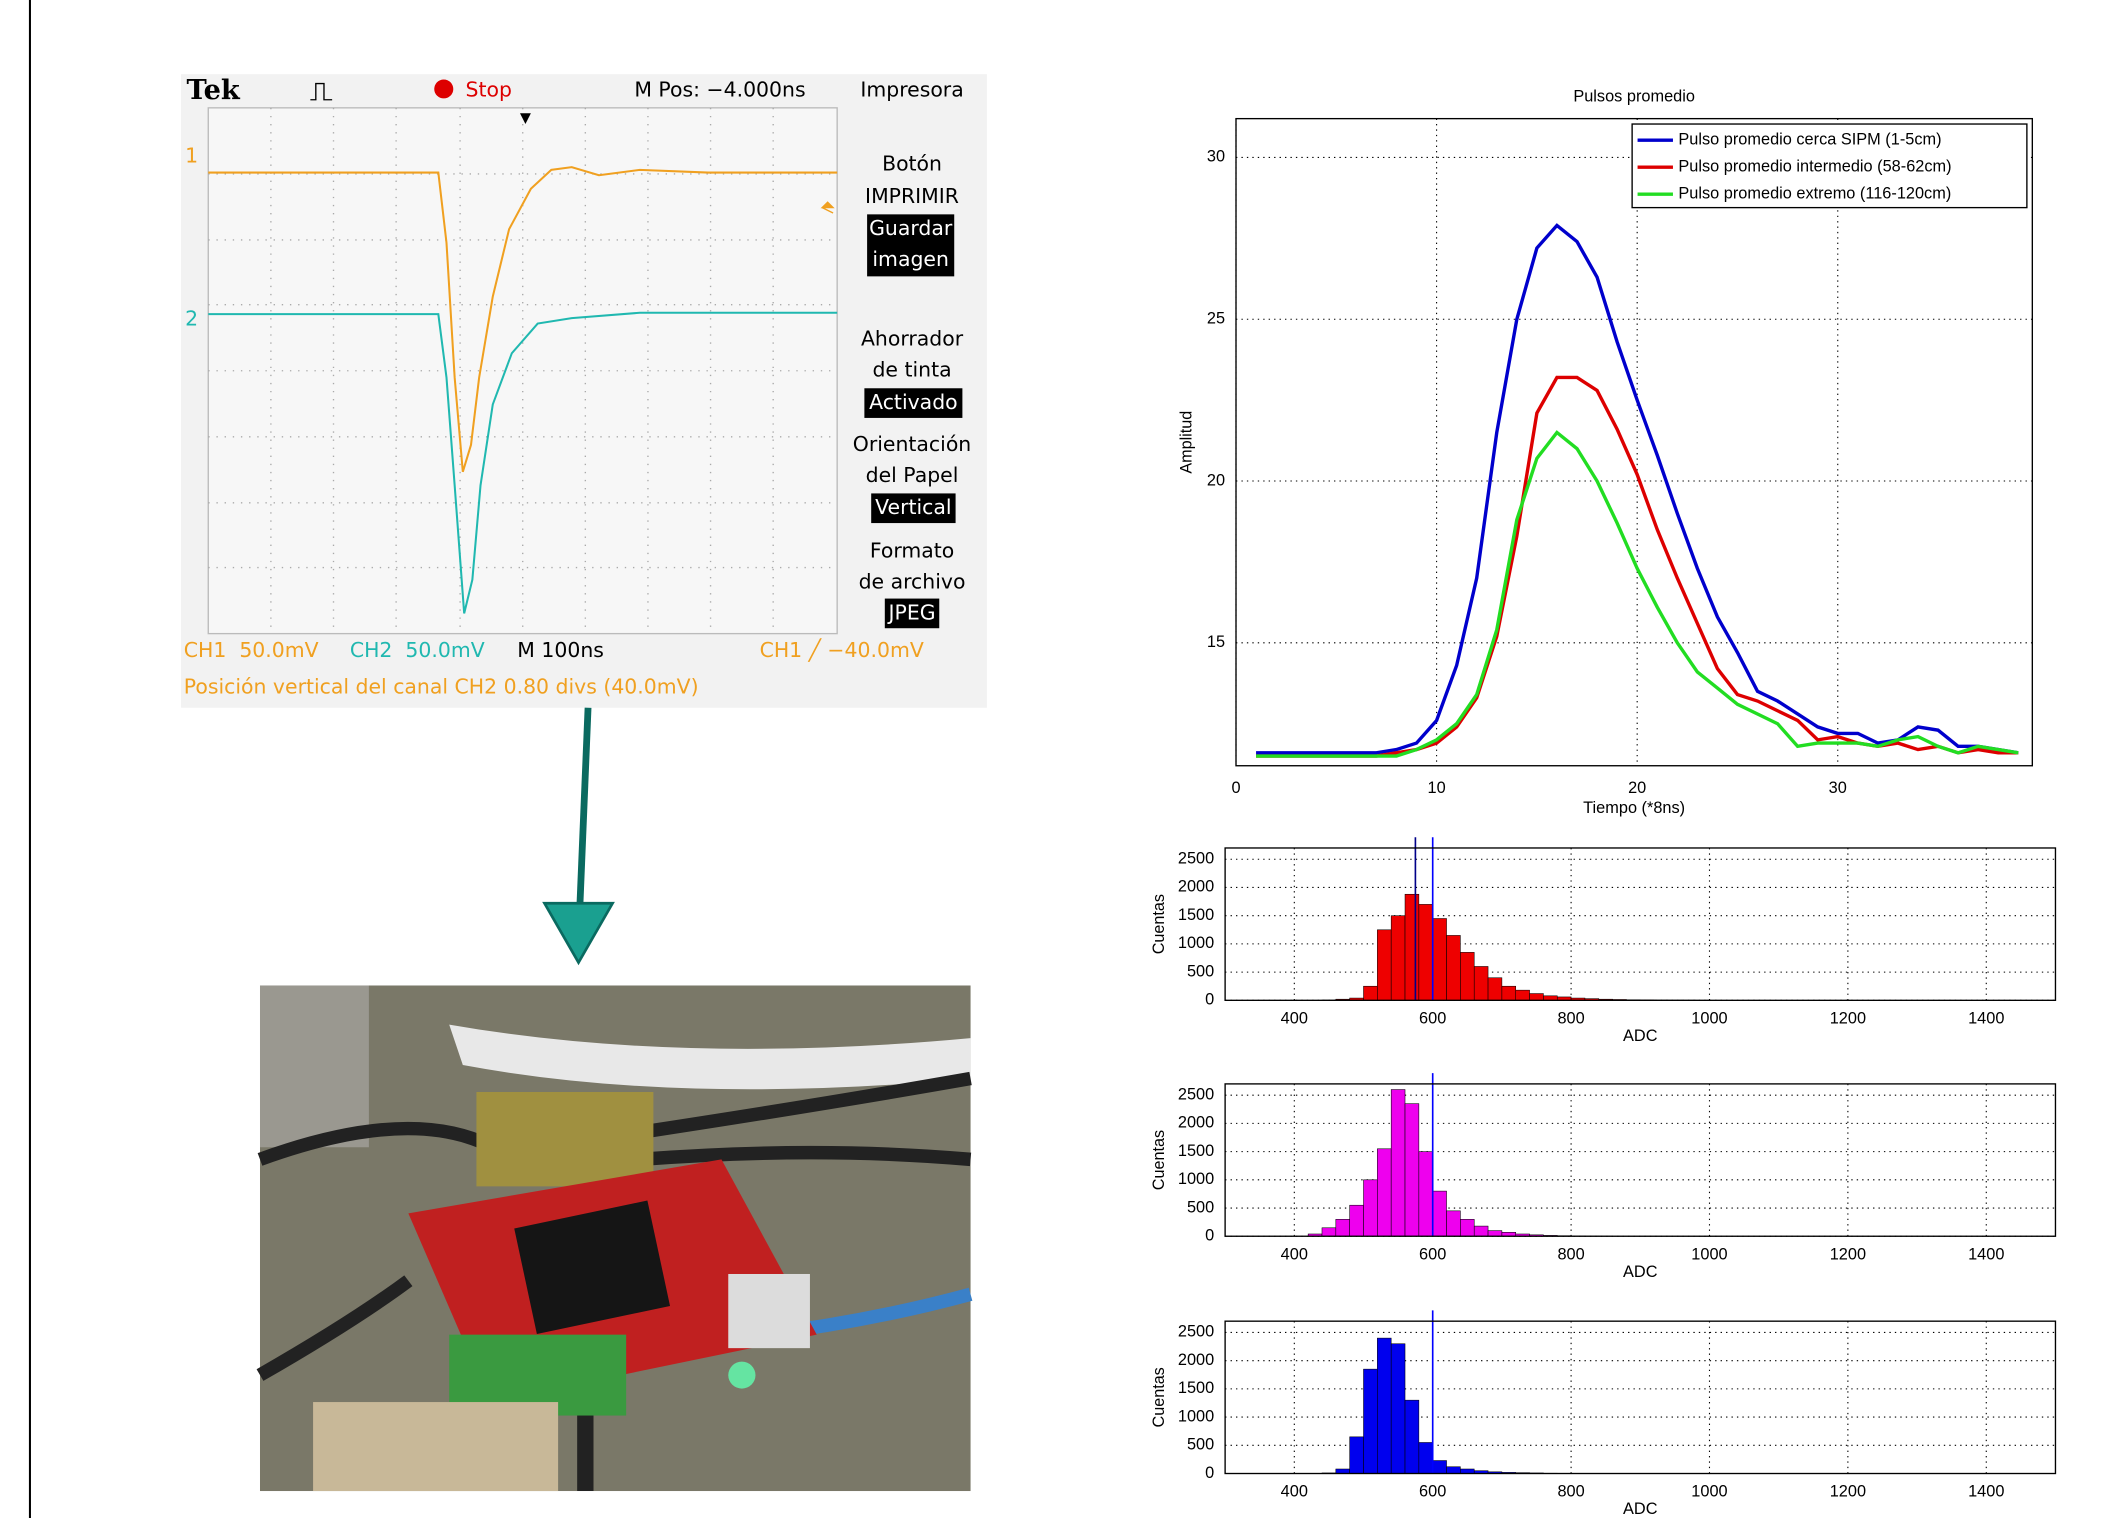 Image resolution: width=2114 pixels, height=1518 pixels. I want to click on menu-label: del Papel, so click(912, 475).